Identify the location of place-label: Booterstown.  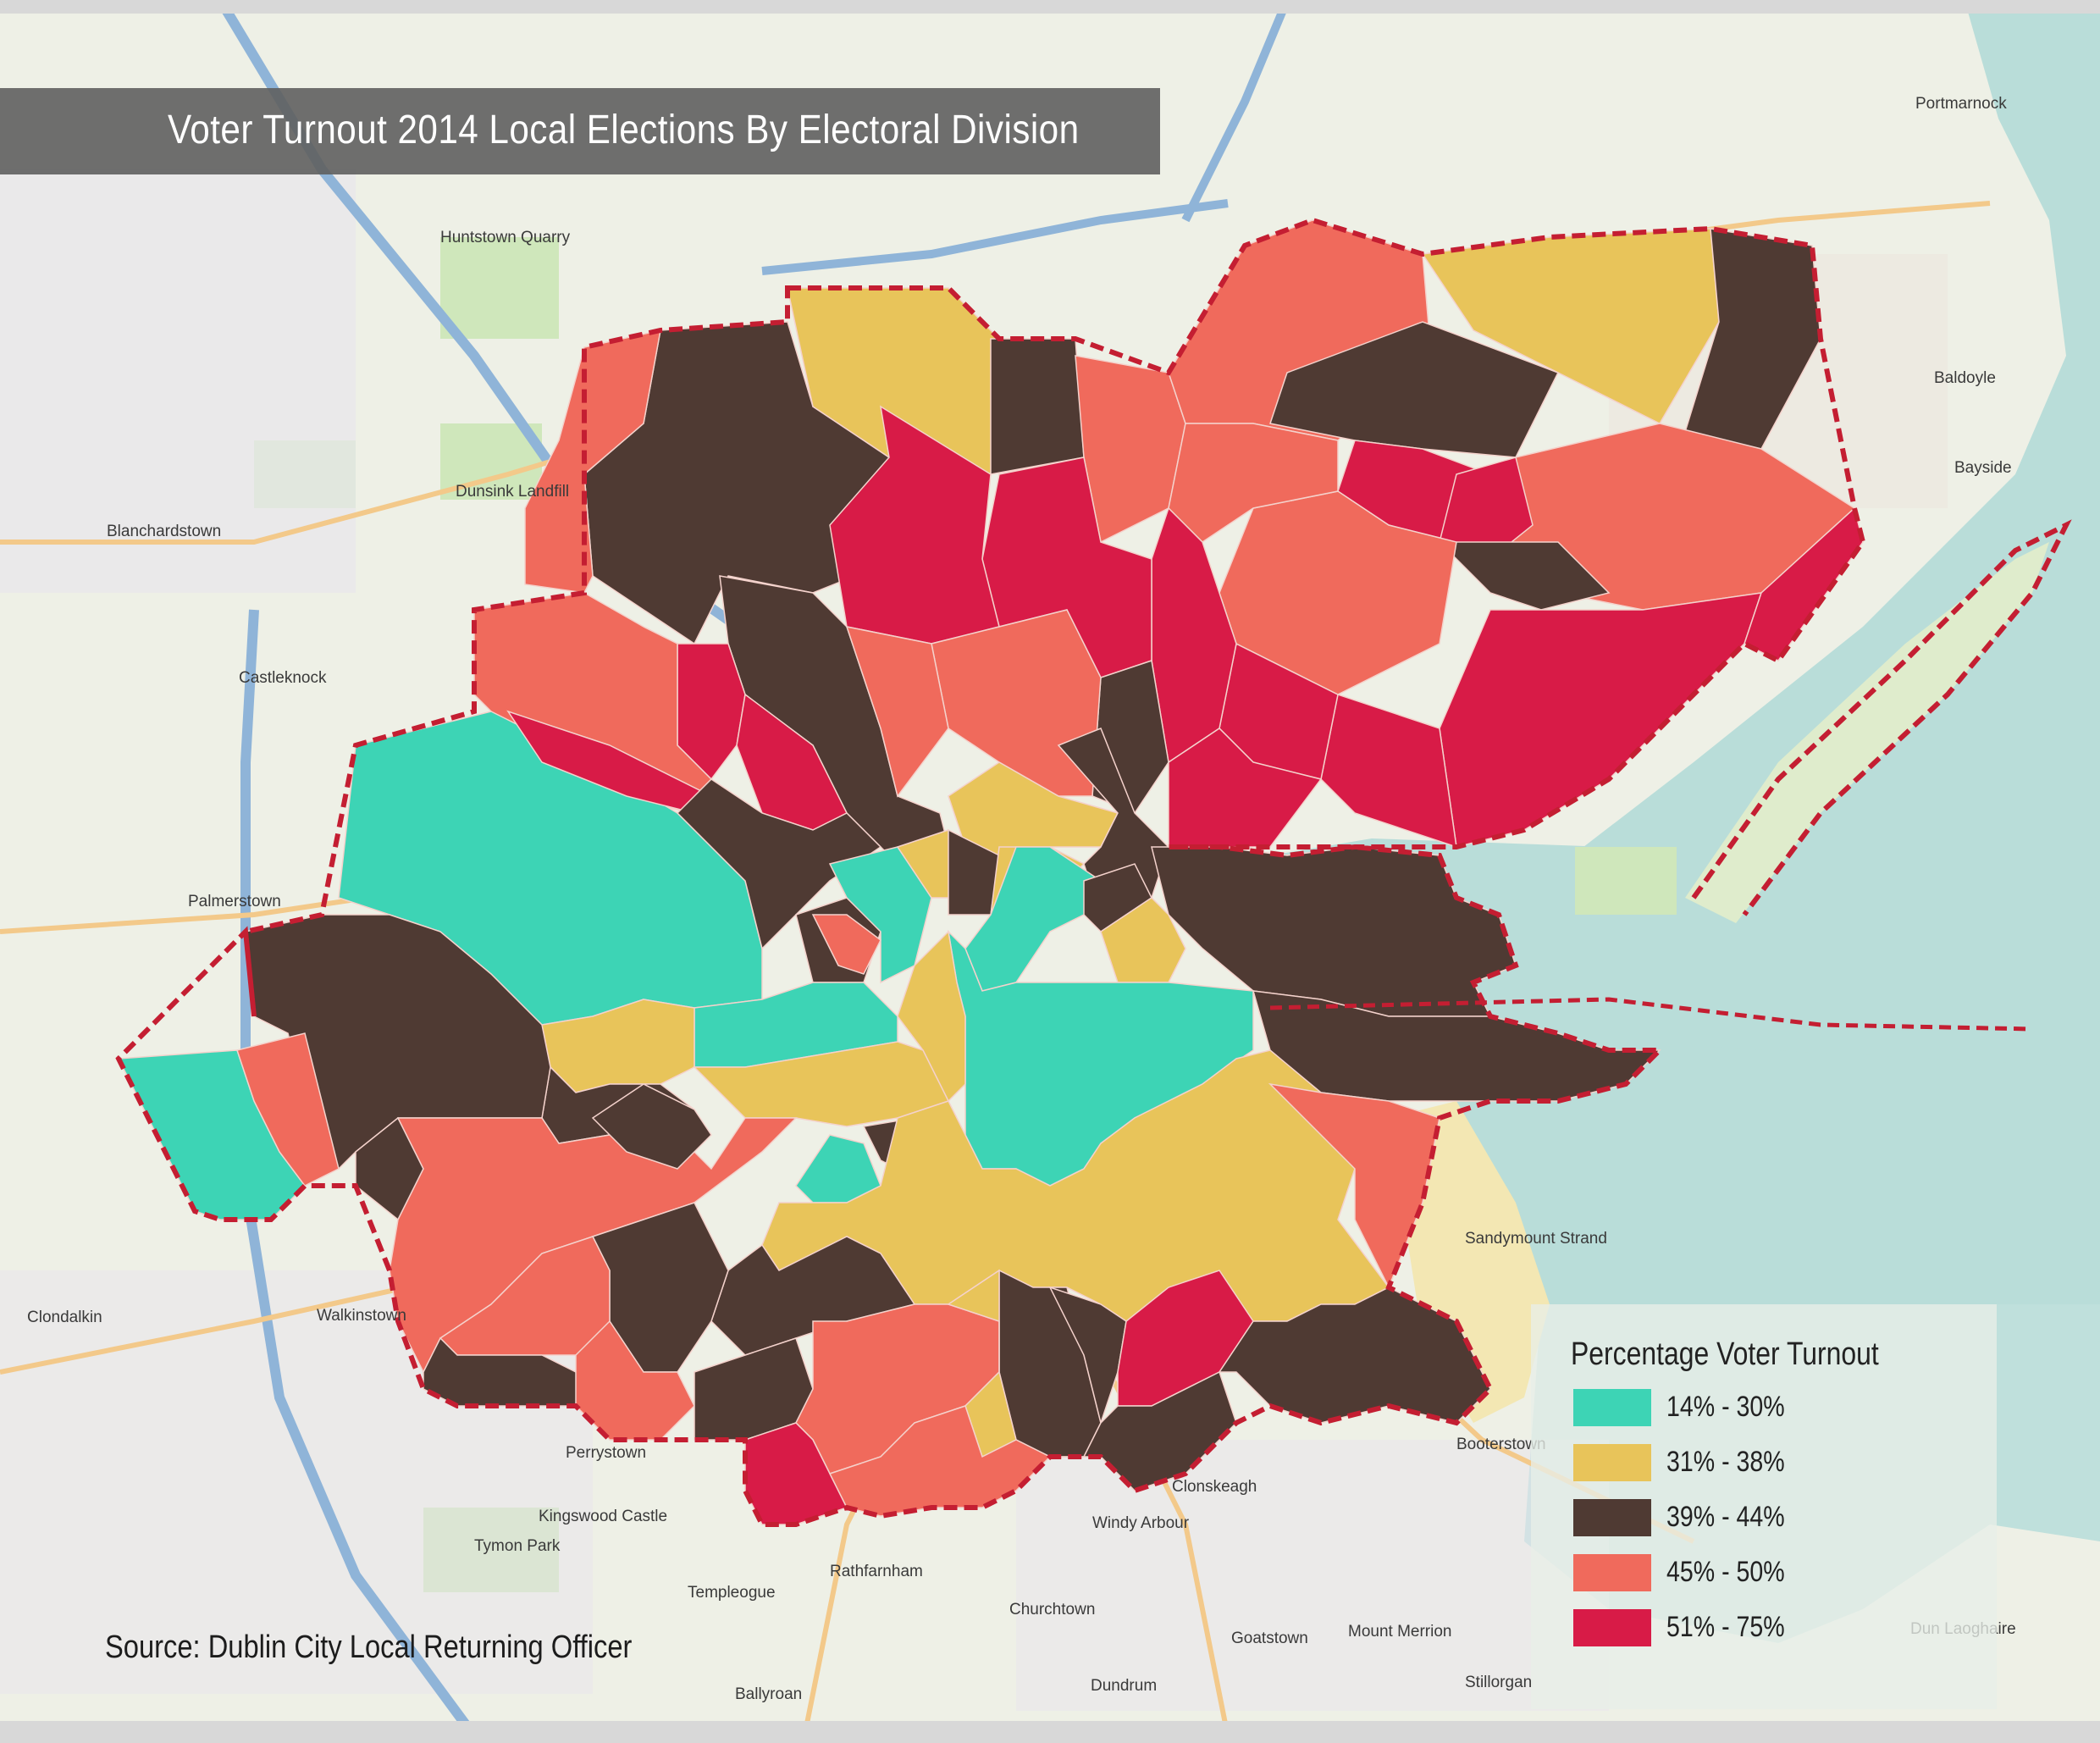
(1501, 1444).